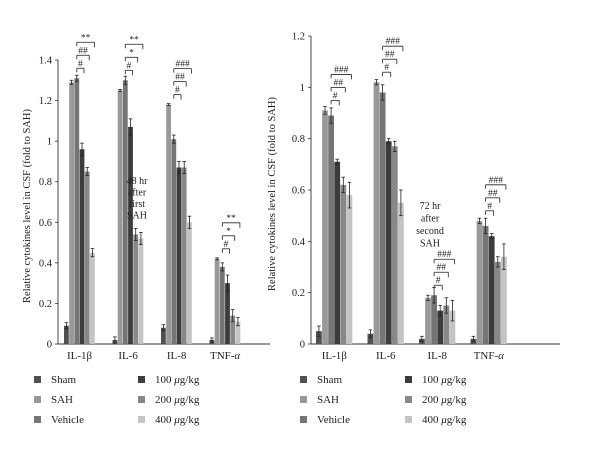 This screenshot has width=600, height=449. Describe the element at coordinates (486, 356) in the screenshot. I see `x-tick-label-text: TNF-` at that location.